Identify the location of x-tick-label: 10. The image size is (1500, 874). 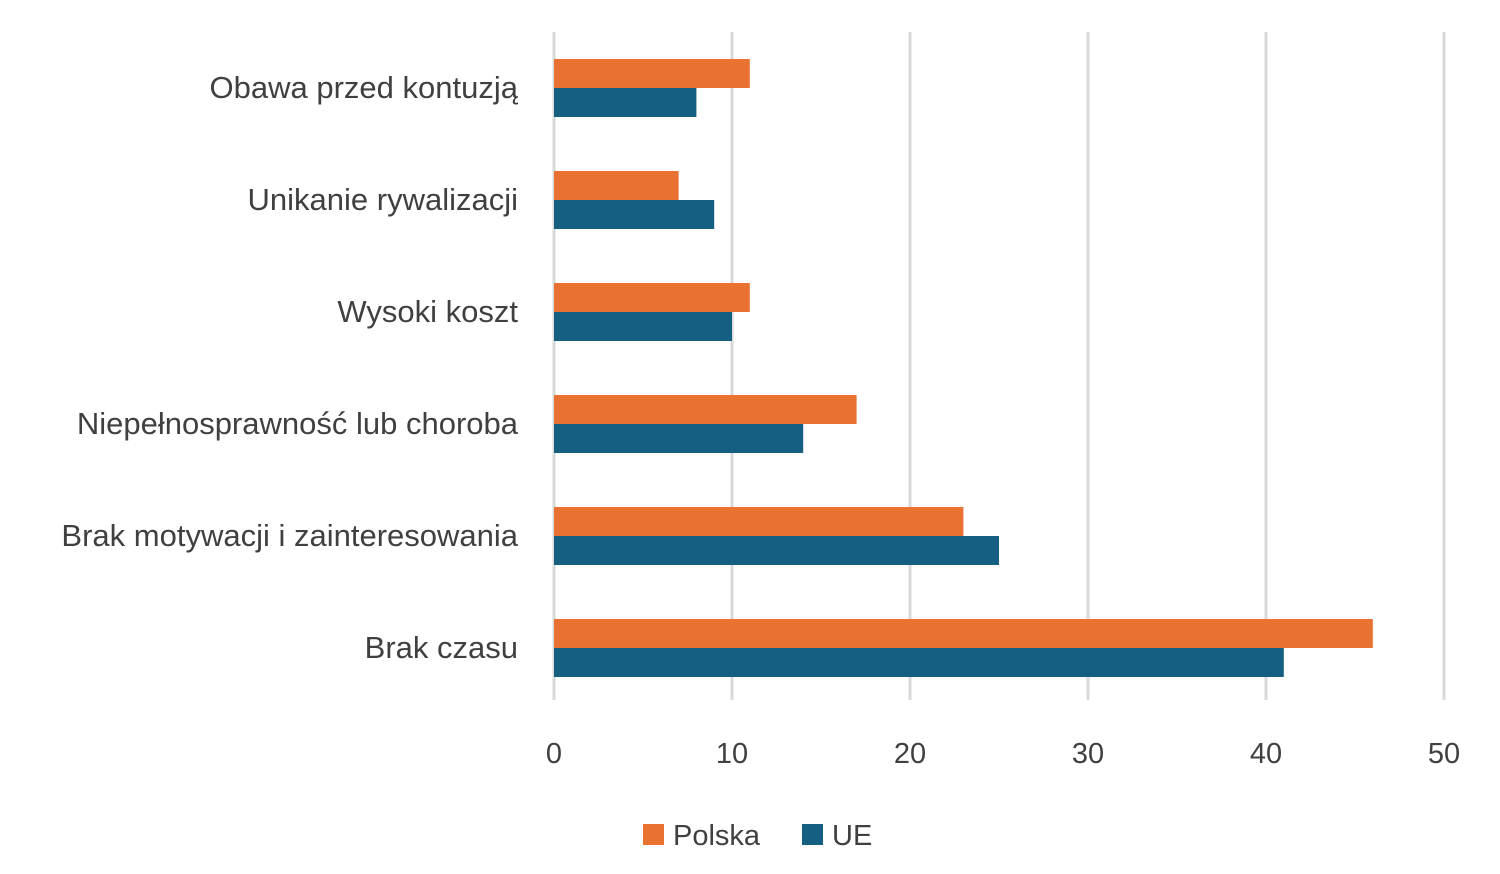
(732, 754).